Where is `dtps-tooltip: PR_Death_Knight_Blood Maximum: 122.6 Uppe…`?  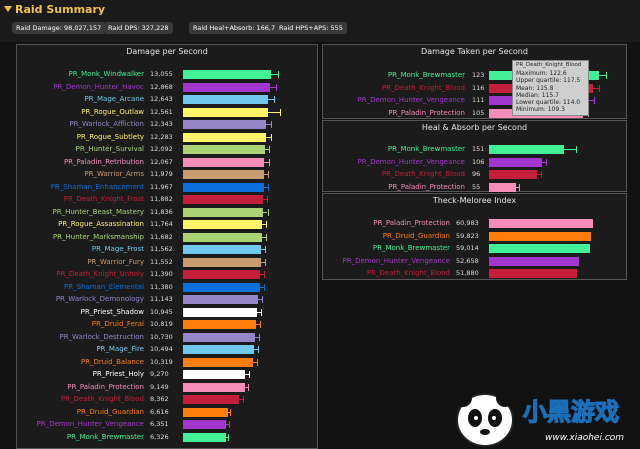 dtps-tooltip: PR_Death_Knight_Blood Maximum: 122.6 Uppe… is located at coordinates (550, 88).